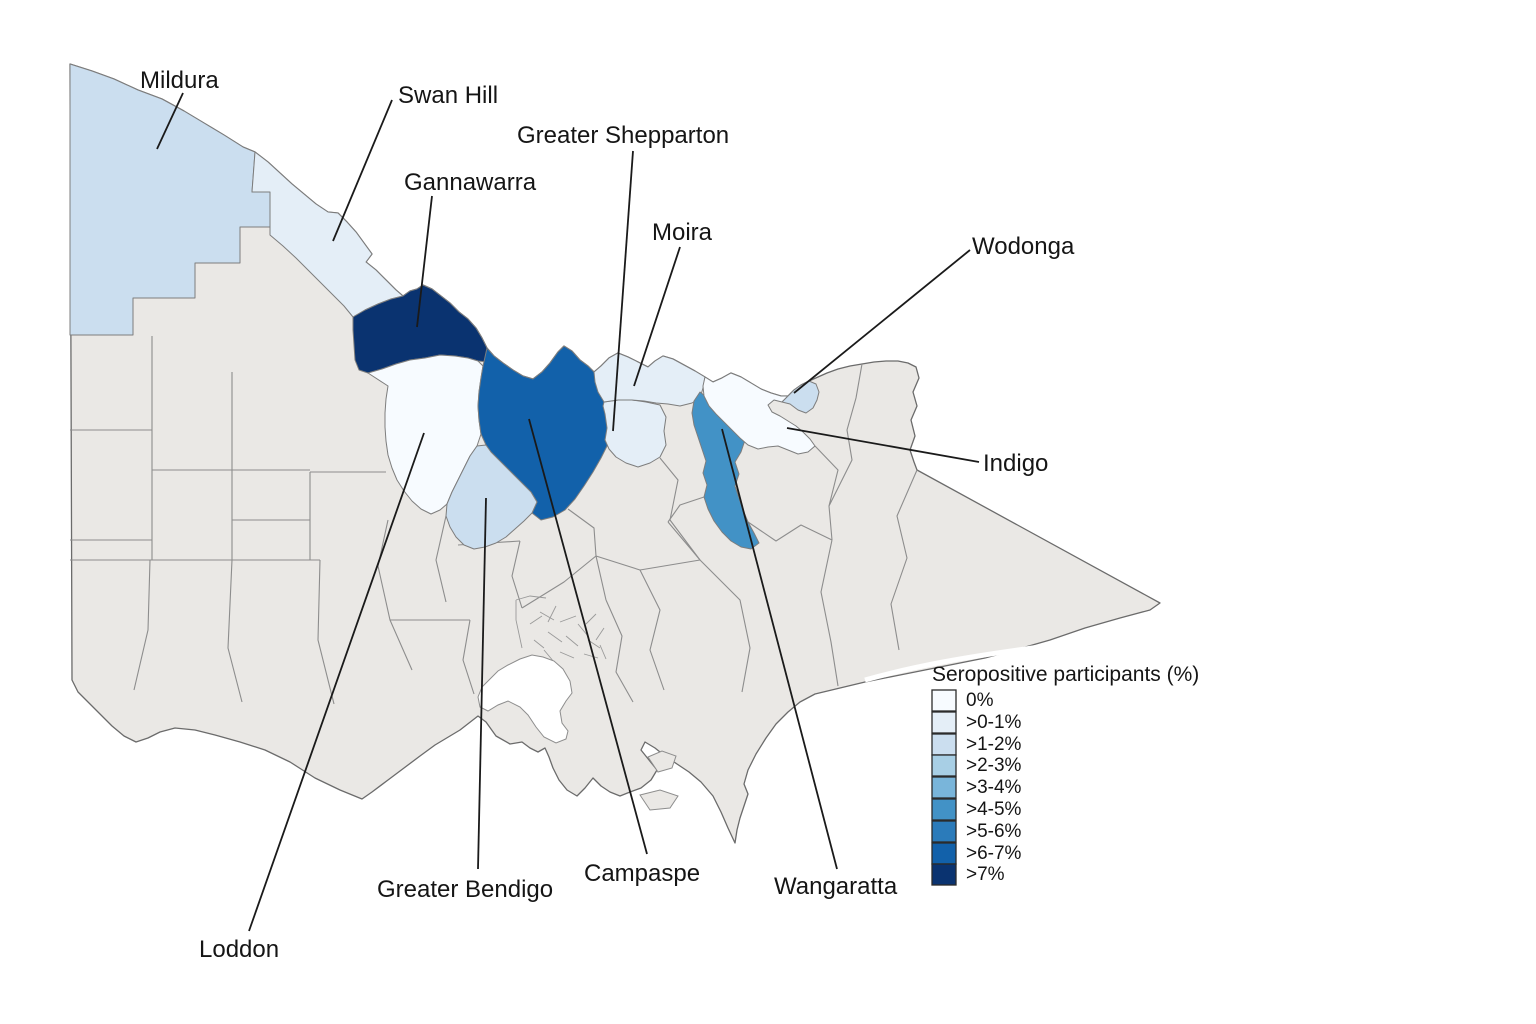 The height and width of the screenshot is (1024, 1536). Describe the element at coordinates (800, 397) in the screenshot. I see `region-wodonga` at that location.